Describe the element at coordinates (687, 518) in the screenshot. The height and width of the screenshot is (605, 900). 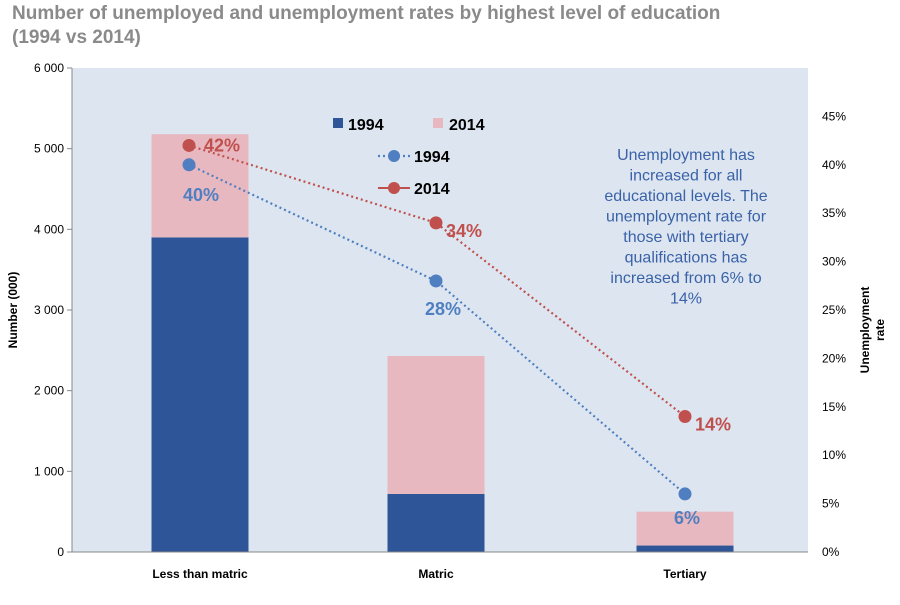
I see `data-label-1994-2: 6%` at that location.